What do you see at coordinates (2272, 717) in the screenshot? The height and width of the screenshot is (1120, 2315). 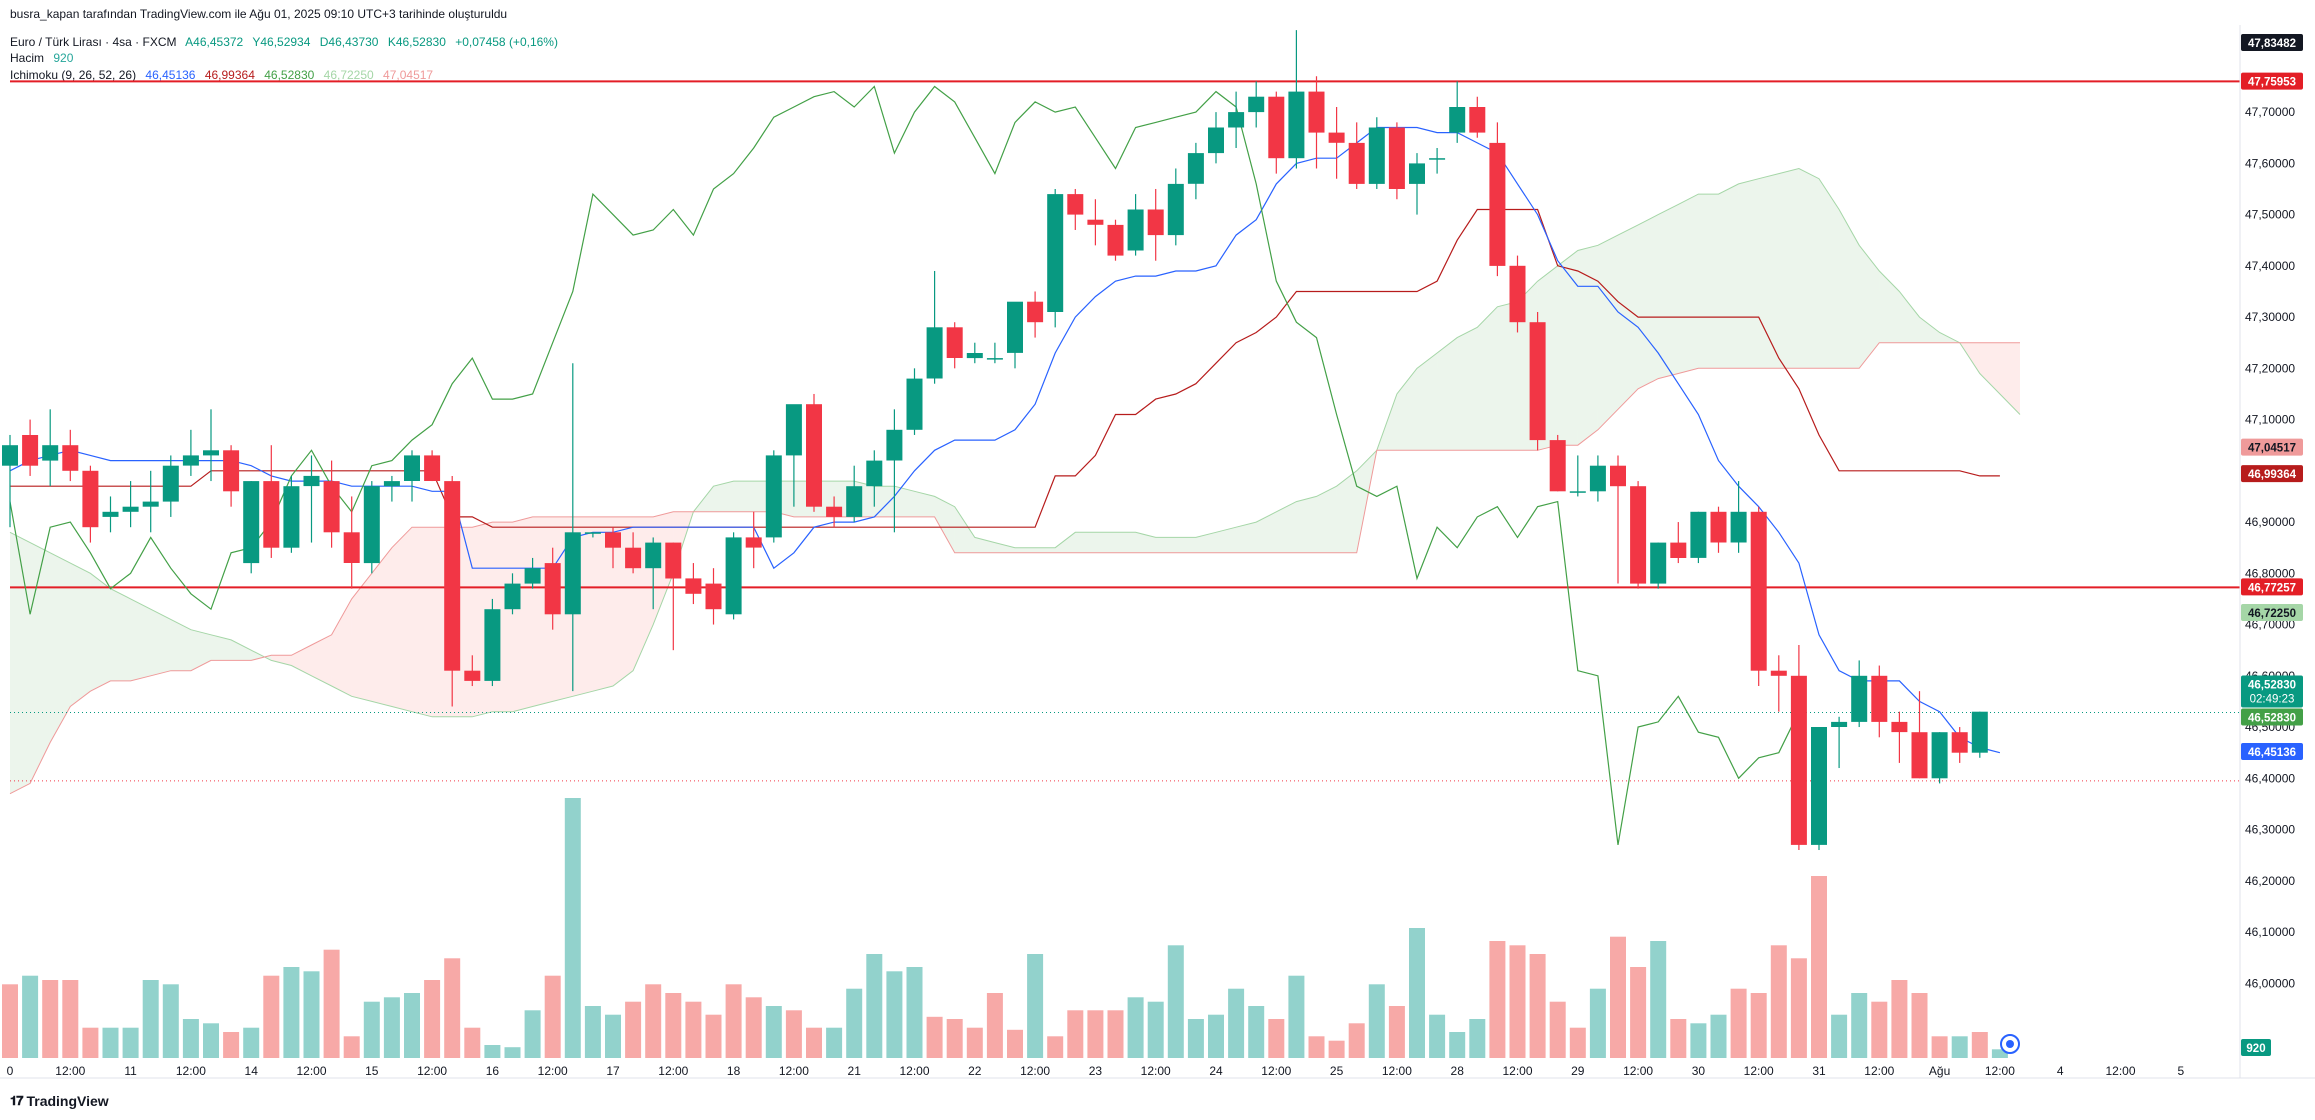 I see `lag-label-bg` at bounding box center [2272, 717].